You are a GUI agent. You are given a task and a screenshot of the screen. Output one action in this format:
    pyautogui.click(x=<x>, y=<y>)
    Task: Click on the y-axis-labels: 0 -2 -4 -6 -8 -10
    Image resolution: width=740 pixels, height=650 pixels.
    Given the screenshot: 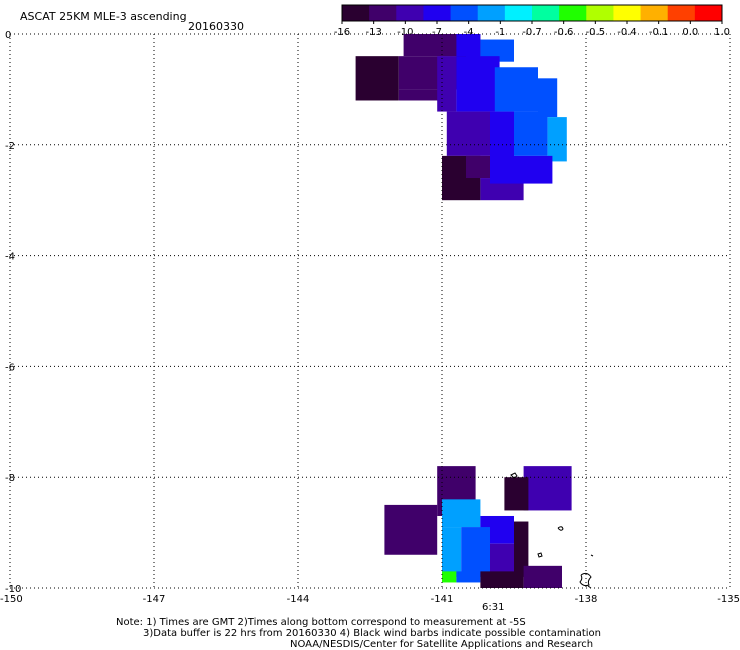 What is the action you would take?
    pyautogui.click(x=13, y=312)
    